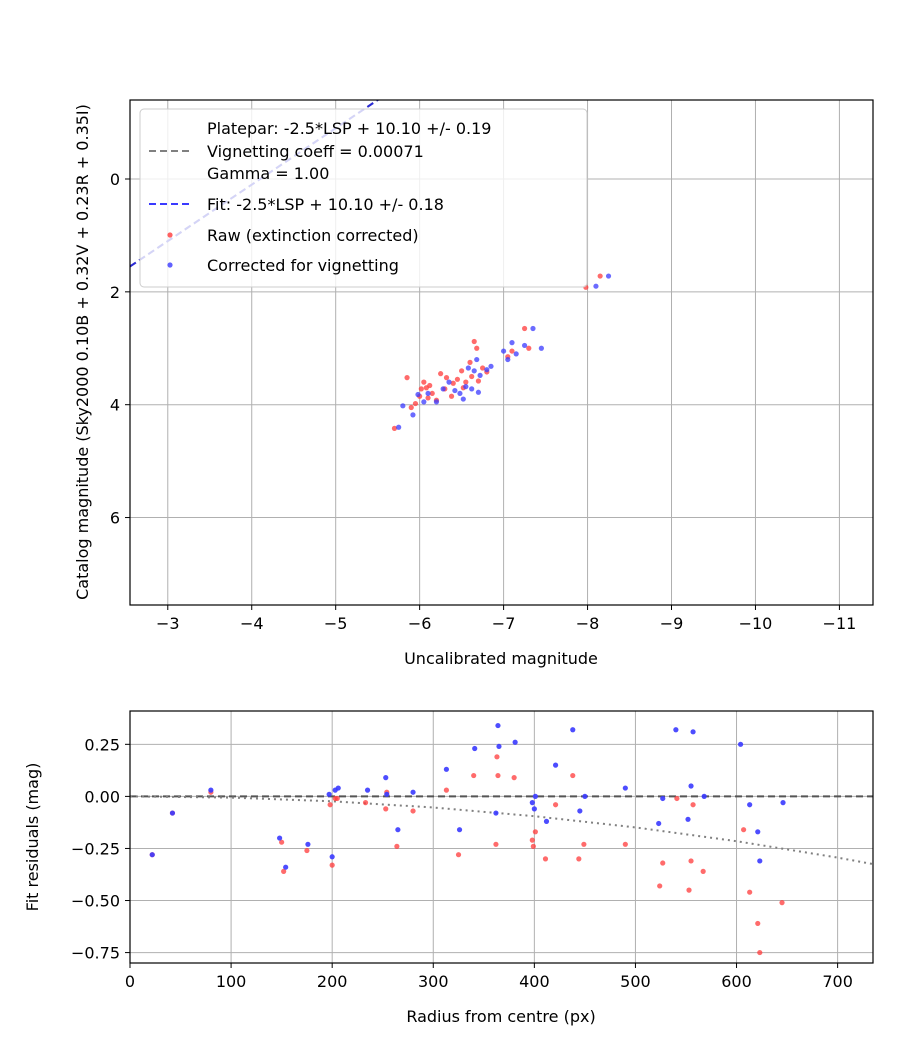 This screenshot has width=900, height=1050. Describe the element at coordinates (115, 518) in the screenshot. I see `top-y-tick-label: 6` at that location.